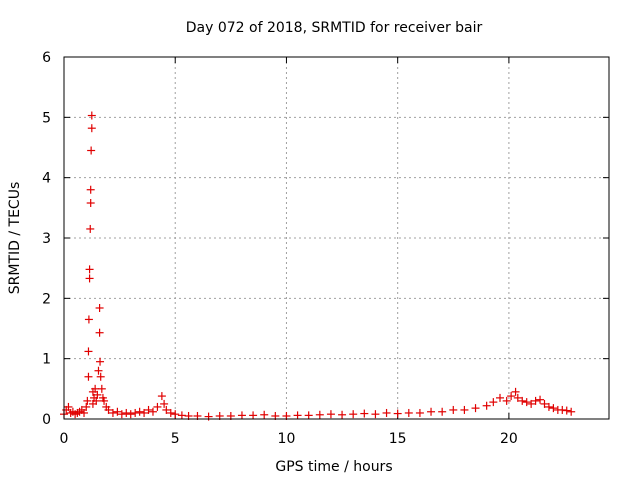  Describe the element at coordinates (46, 179) in the screenshot. I see `y-tick-label: 4` at that location.